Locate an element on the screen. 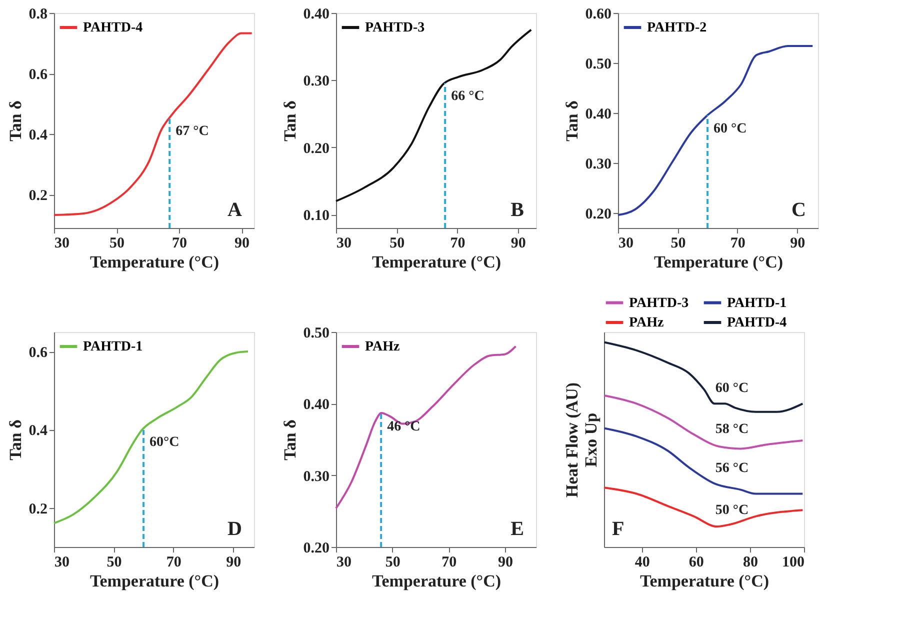 This screenshot has height=644, width=899. annotation: 58 °C is located at coordinates (732, 429).